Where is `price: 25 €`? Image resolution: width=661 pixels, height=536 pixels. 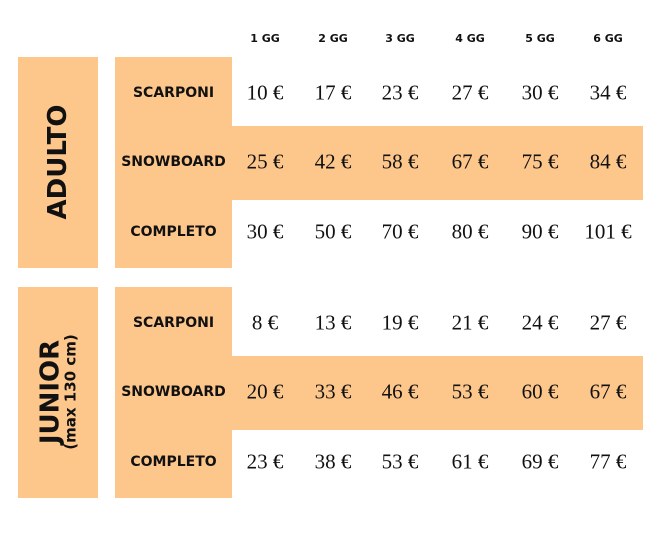 price: 25 € is located at coordinates (265, 161).